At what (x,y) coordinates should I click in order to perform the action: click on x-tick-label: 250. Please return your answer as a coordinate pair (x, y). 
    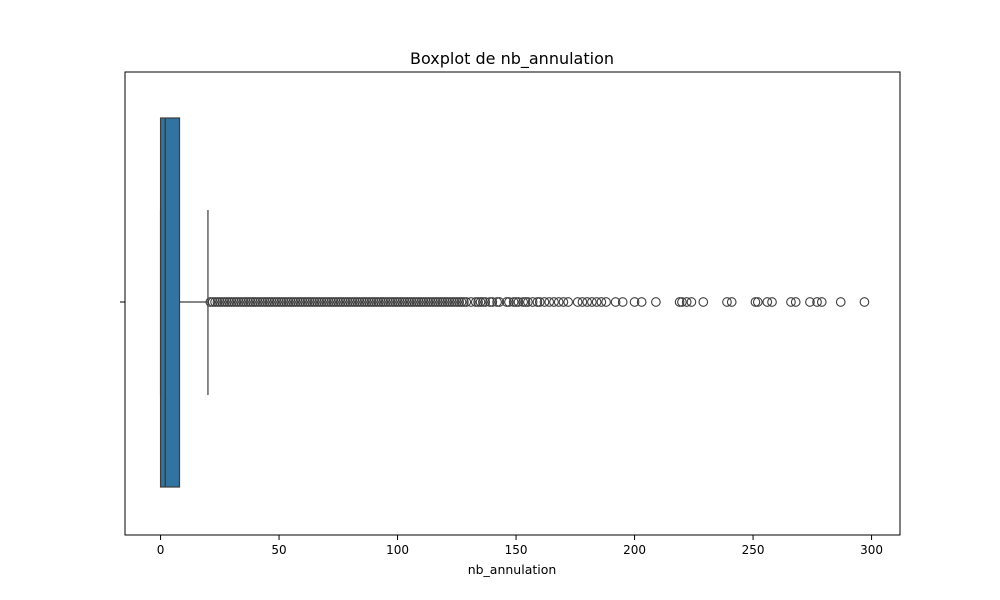
    Looking at the image, I should click on (753, 550).